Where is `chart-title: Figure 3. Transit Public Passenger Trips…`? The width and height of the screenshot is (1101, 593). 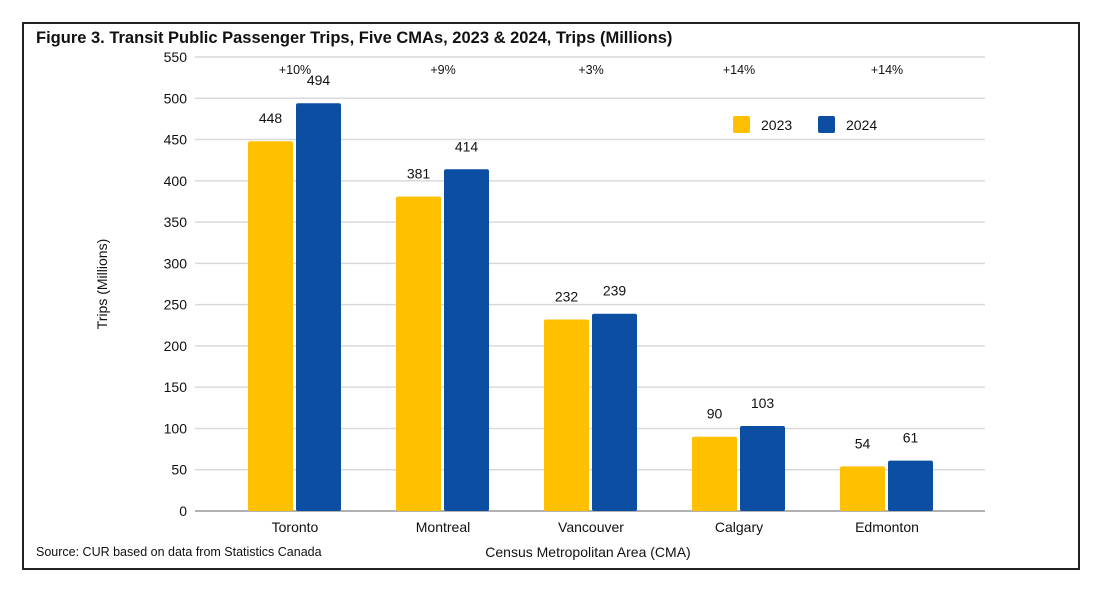
chart-title: Figure 3. Transit Public Passenger Trips… is located at coordinates (354, 38).